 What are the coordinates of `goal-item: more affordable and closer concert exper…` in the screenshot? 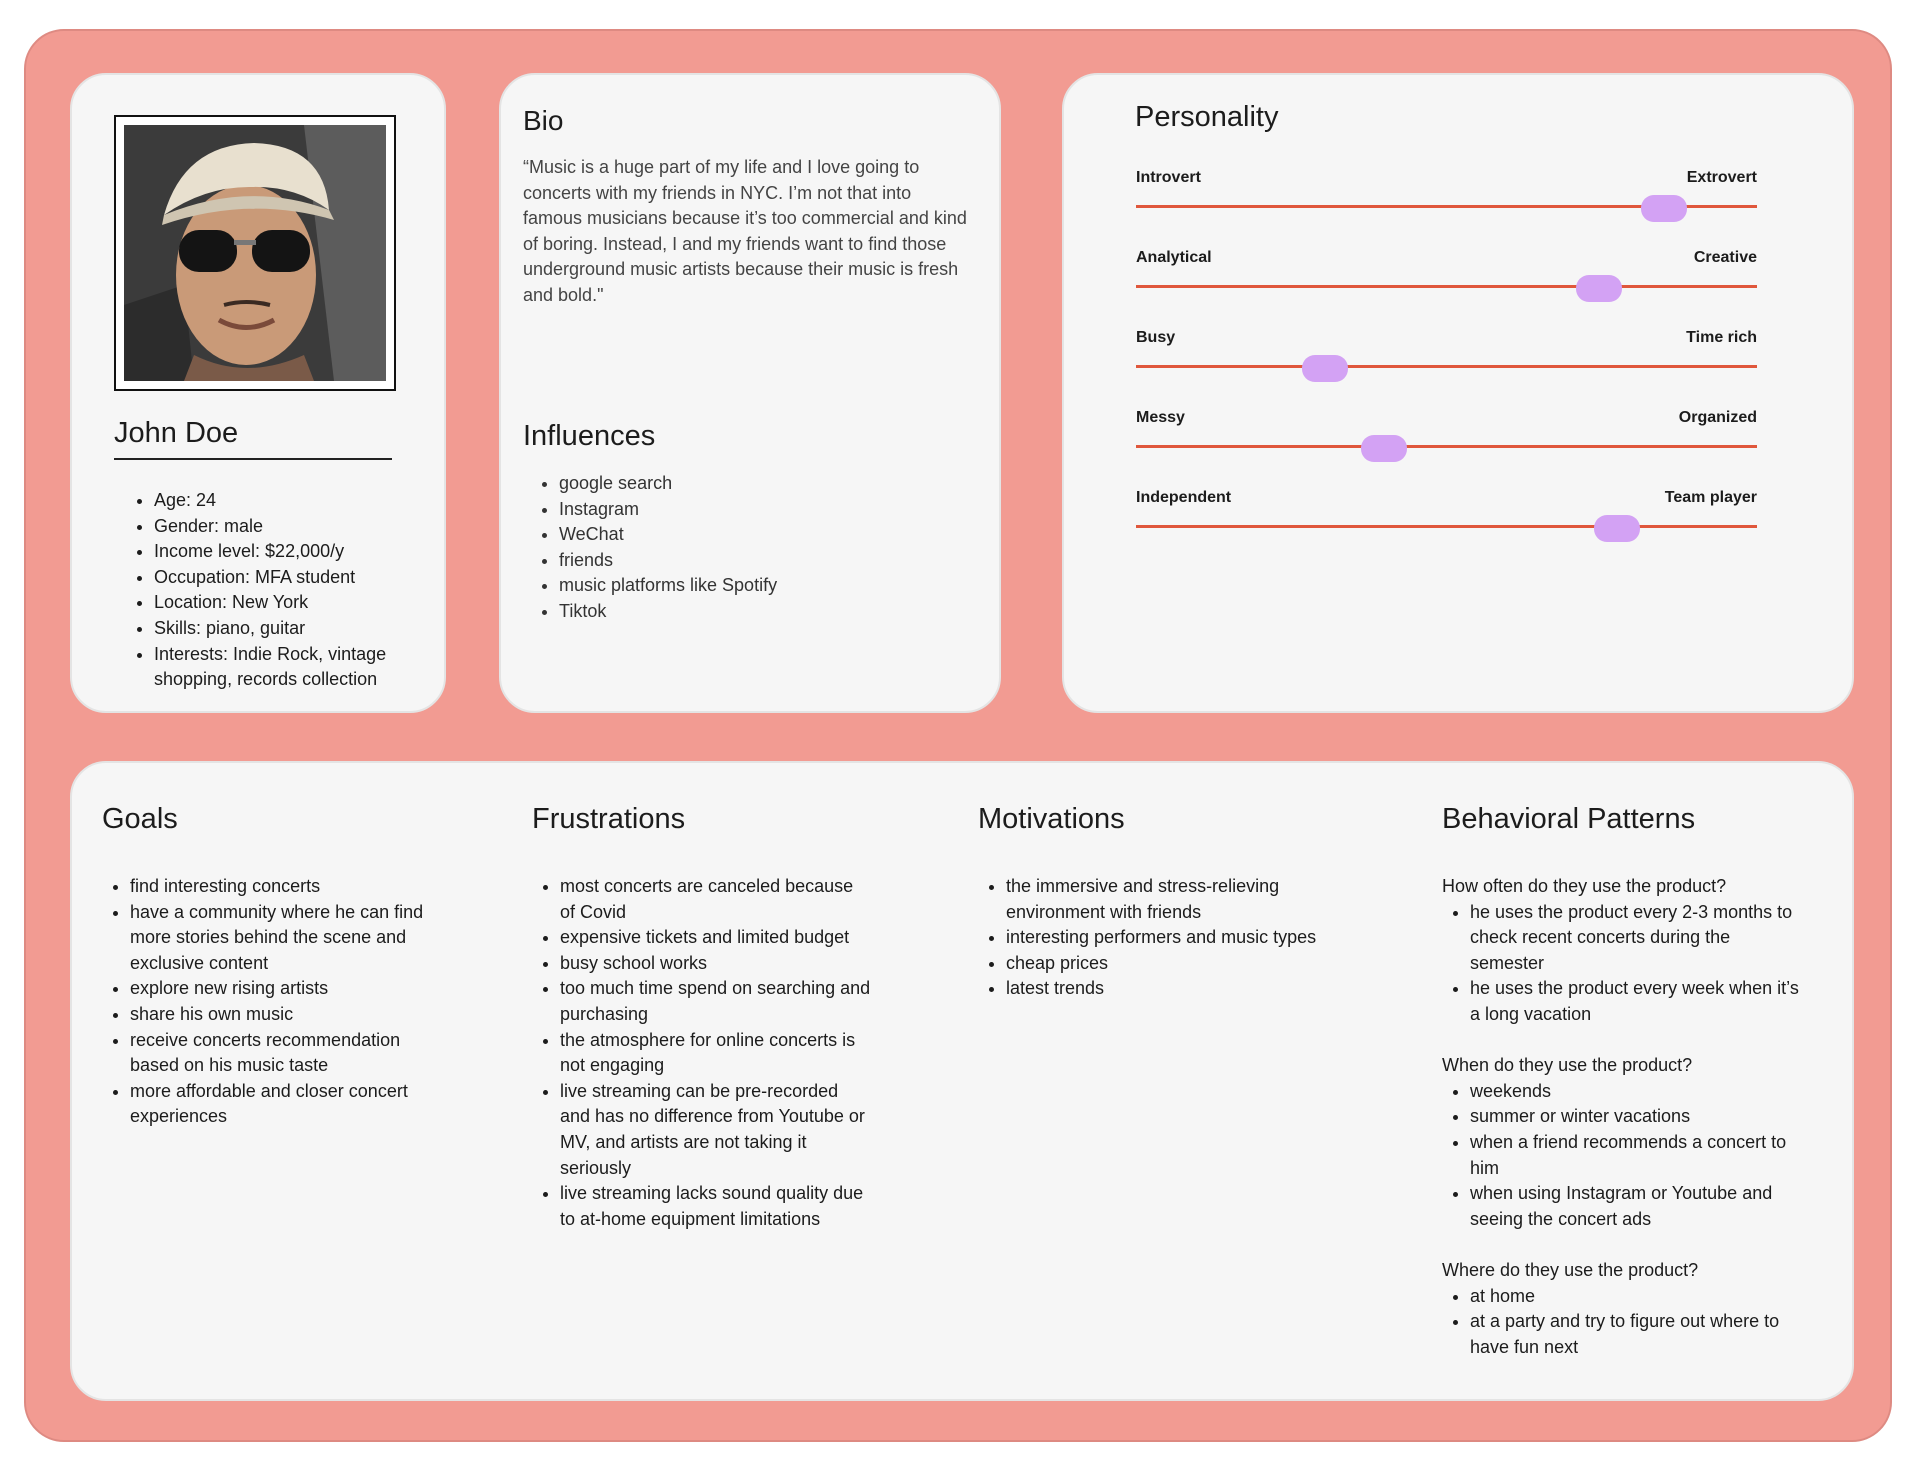 It's located at (286, 1104).